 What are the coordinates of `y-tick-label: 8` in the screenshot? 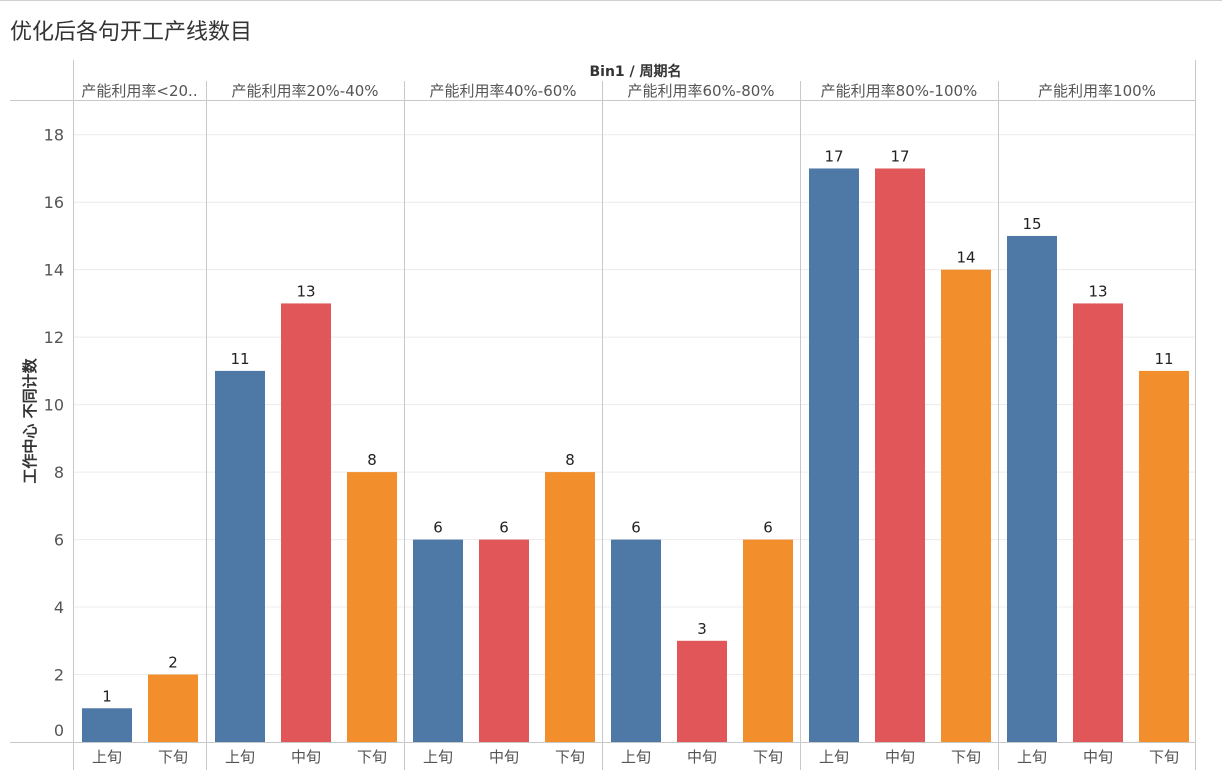 It's located at (59, 472).